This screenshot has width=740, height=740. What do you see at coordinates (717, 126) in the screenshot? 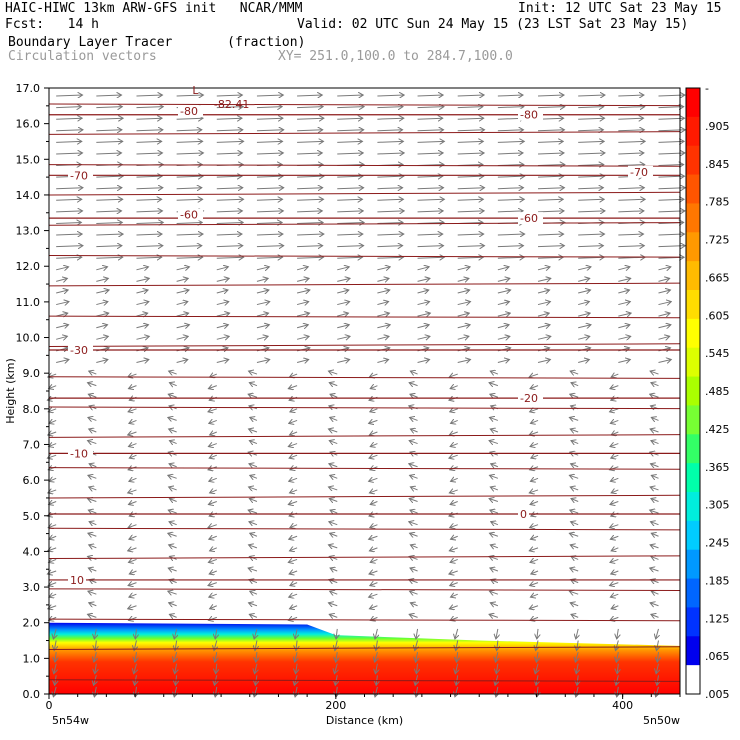
I see `colorbar-label: .905` at bounding box center [717, 126].